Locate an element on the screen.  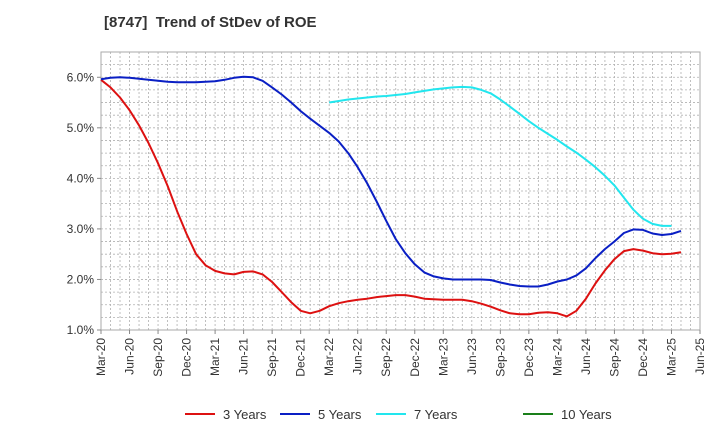
x-tick-label: Sep-24 is located at coordinates (614, 357).